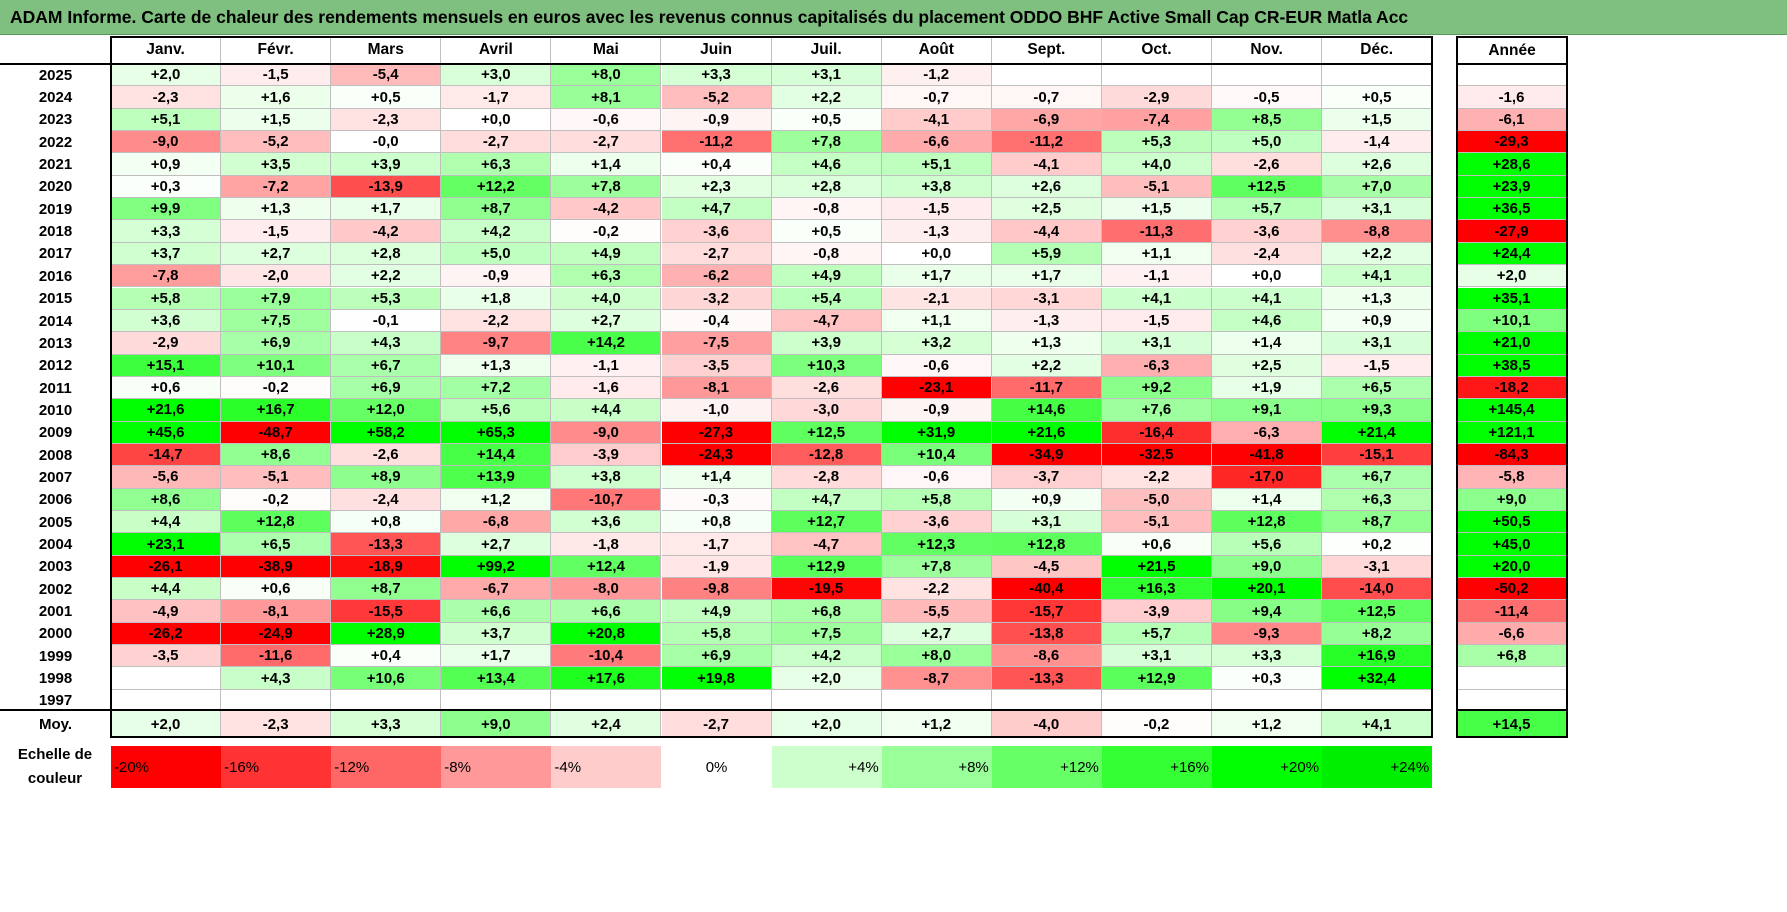 The height and width of the screenshot is (912, 1787). Describe the element at coordinates (166, 432) in the screenshot. I see `heatmap-cell: +45,6` at that location.